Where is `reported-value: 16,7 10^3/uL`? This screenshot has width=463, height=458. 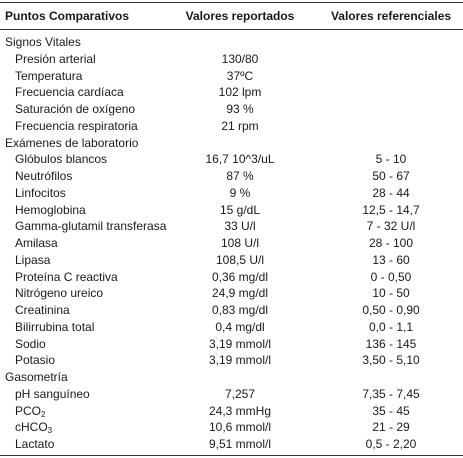 reported-value: 16,7 10^3/uL is located at coordinates (240, 159).